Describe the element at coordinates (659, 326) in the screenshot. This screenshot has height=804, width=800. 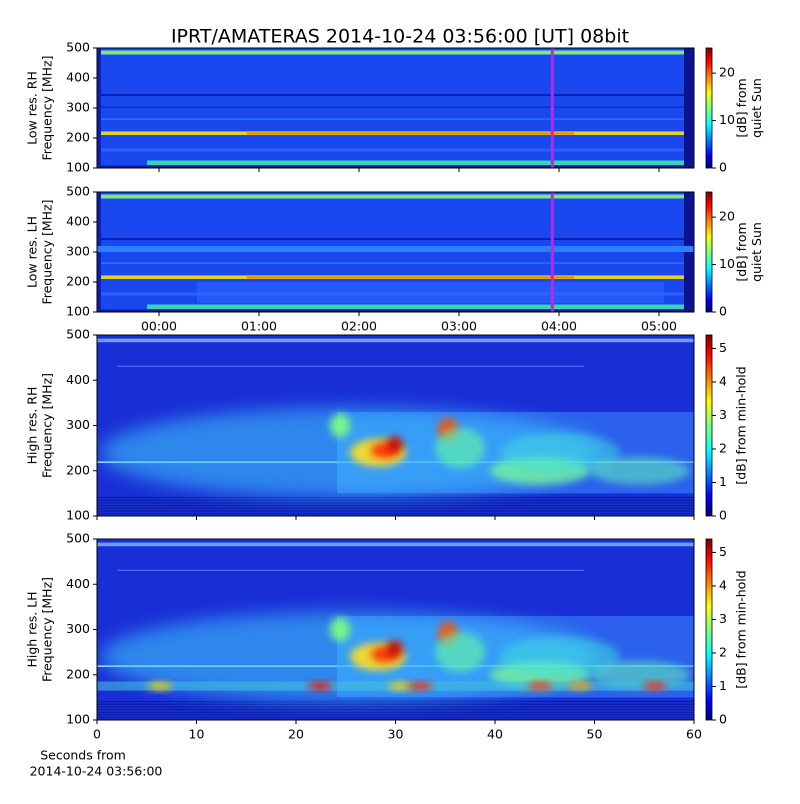
I see `x-tick-label: 05:00` at that location.